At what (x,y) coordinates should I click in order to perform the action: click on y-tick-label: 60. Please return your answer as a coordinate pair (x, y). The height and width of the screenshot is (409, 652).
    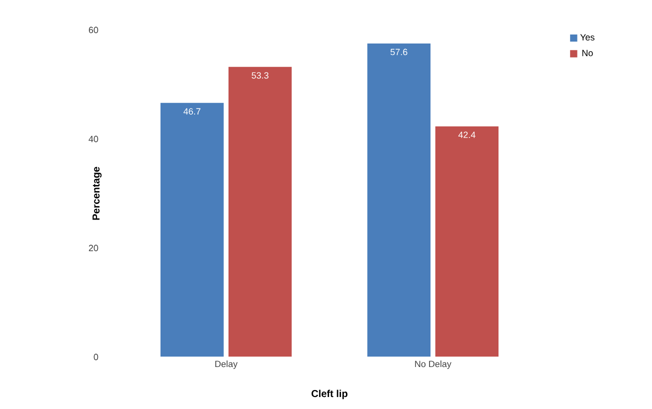
    Looking at the image, I should click on (93, 30).